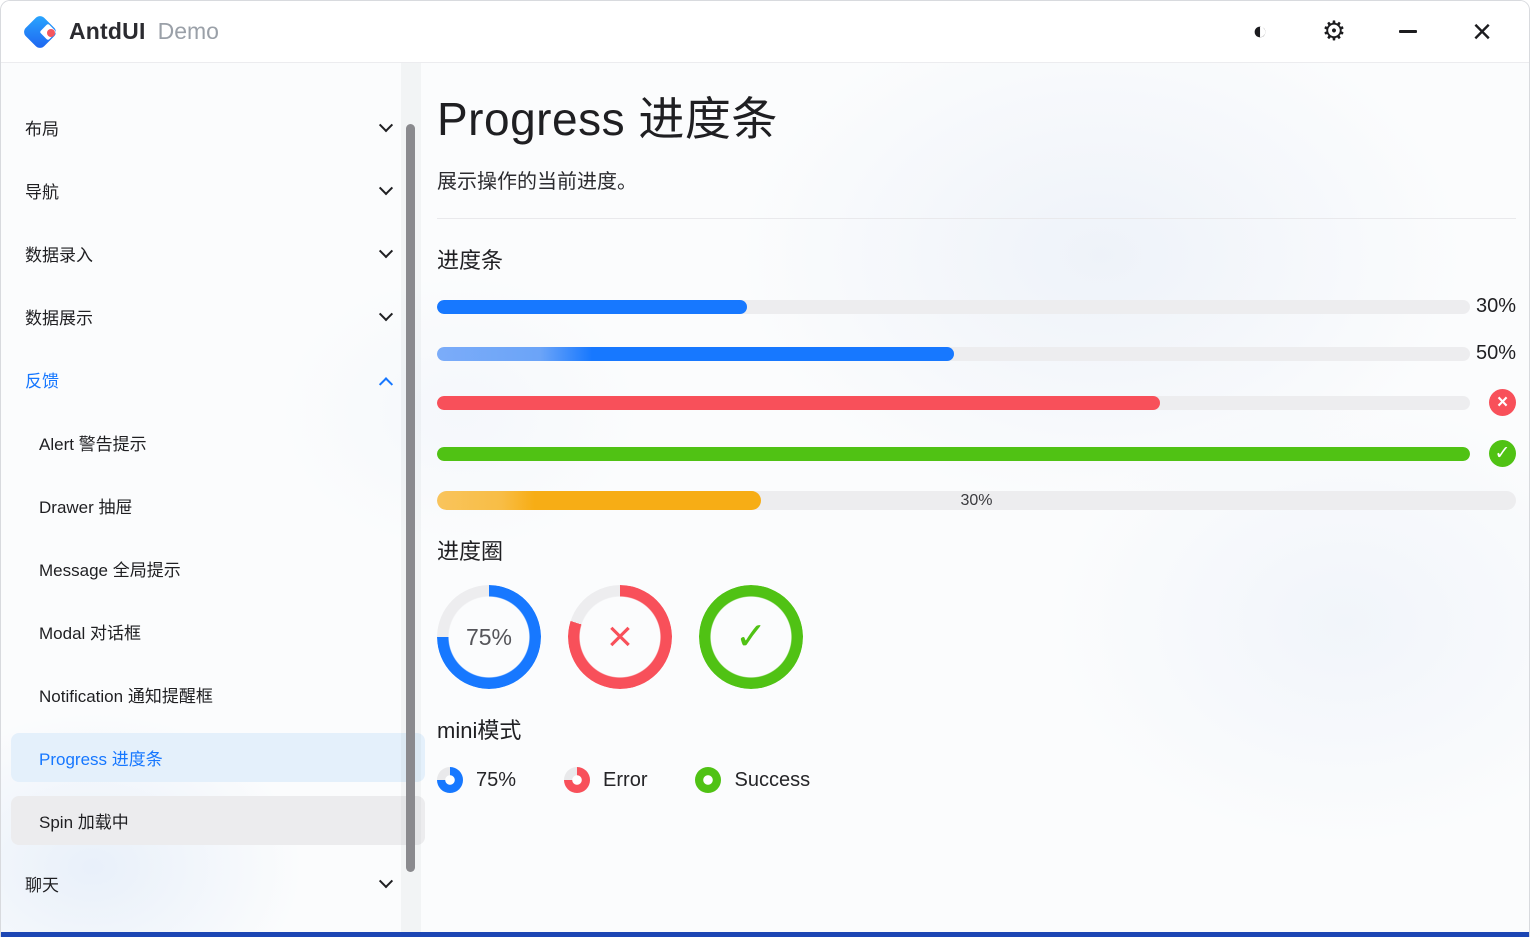  What do you see at coordinates (607, 119) in the screenshot?
I see `page-title: Progress 进度条` at bounding box center [607, 119].